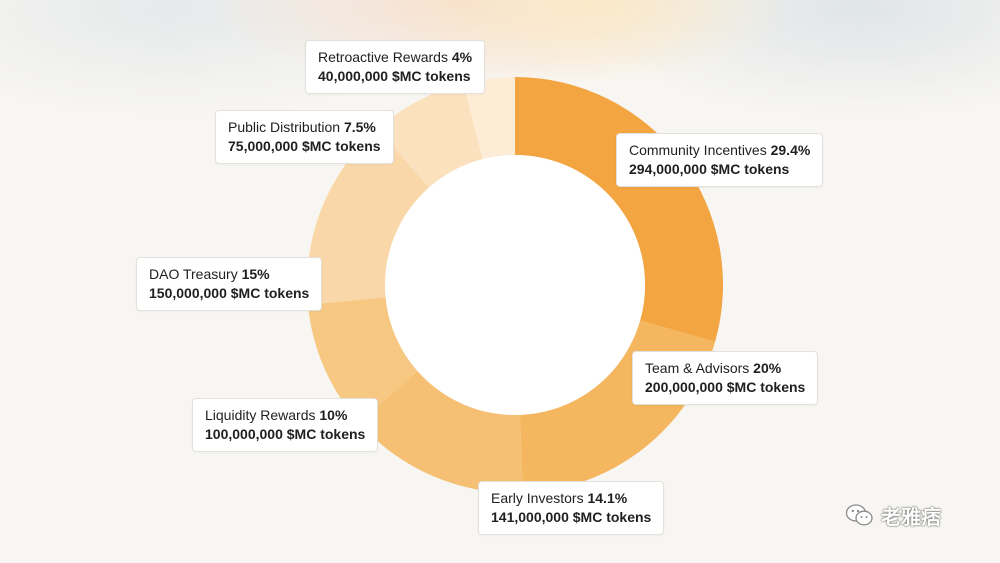  Describe the element at coordinates (440, 431) in the screenshot. I see `donut-slice-early-investors` at that location.